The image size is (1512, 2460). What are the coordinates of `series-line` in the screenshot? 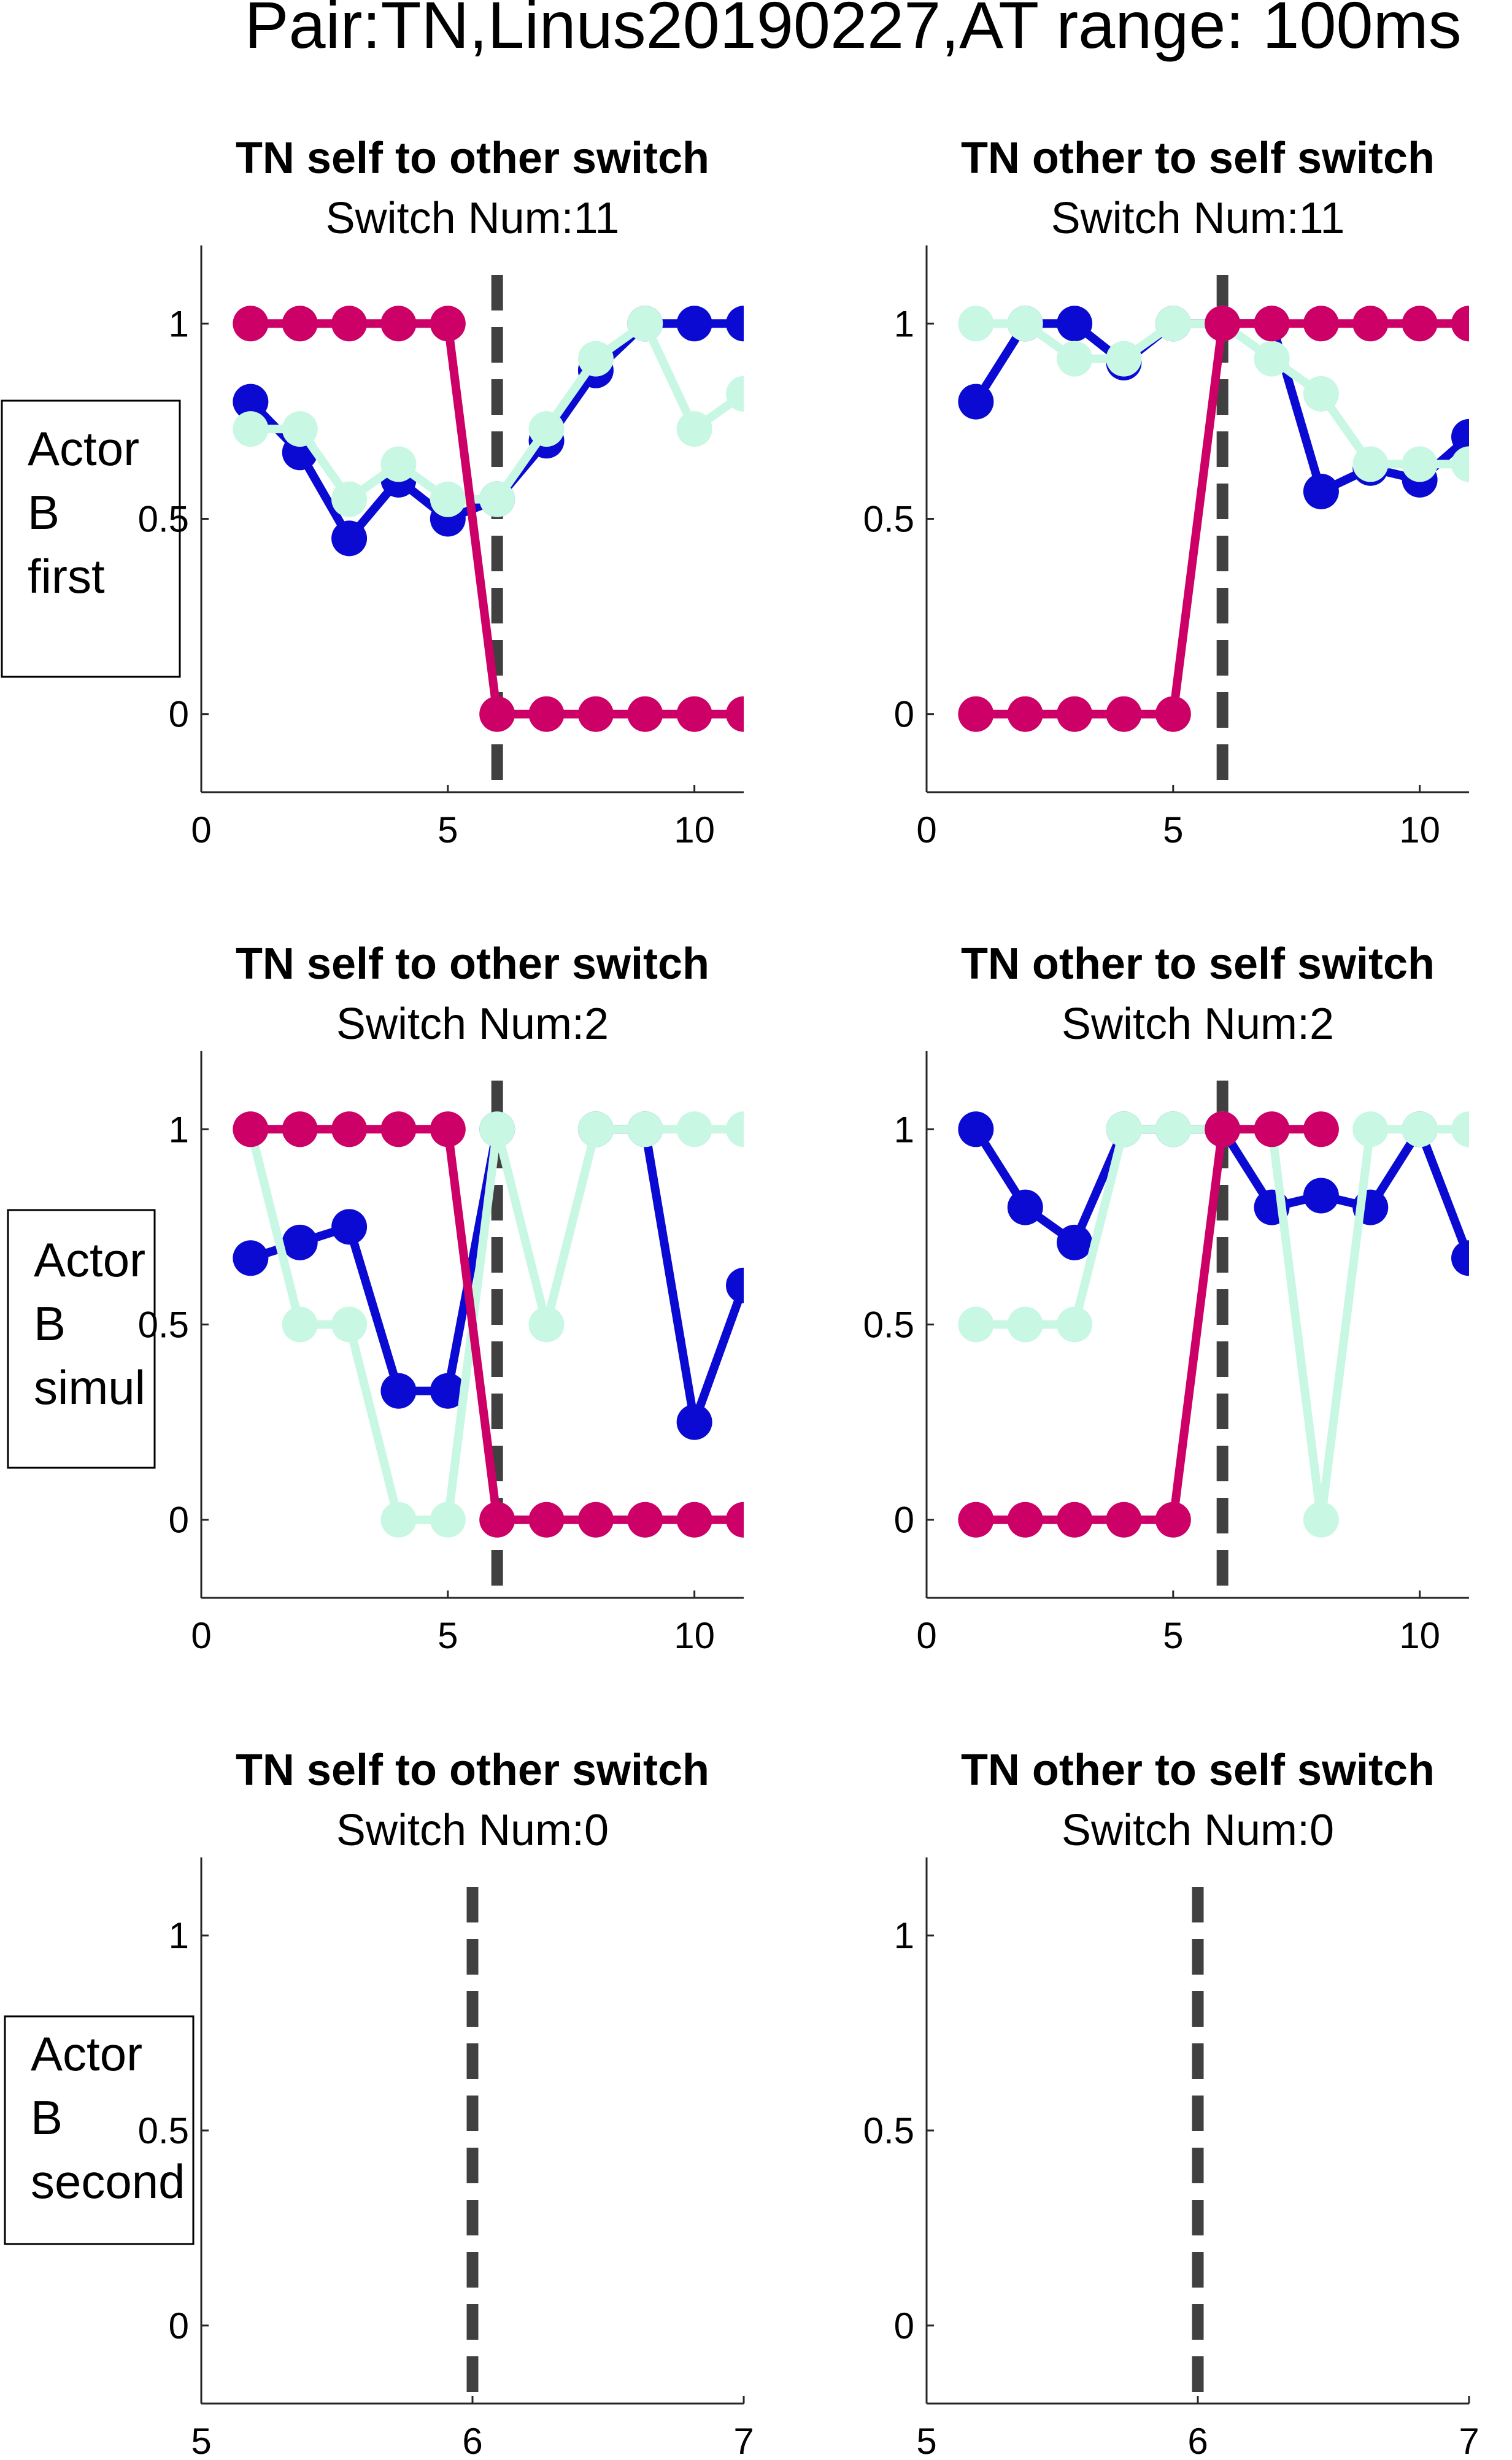 It's located at (669, 1276).